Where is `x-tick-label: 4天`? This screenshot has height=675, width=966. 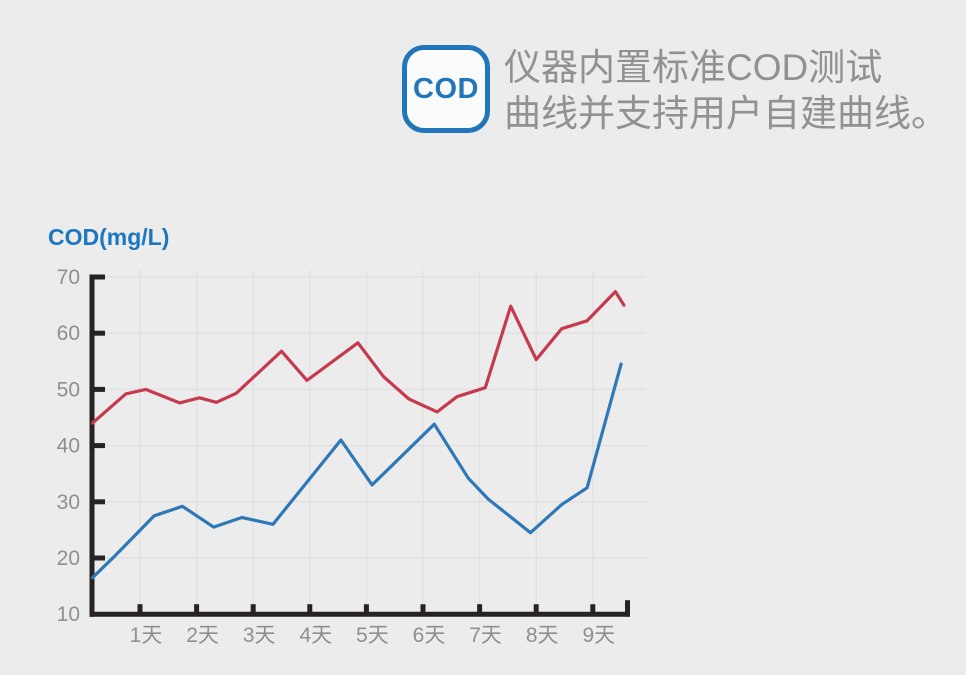
x-tick-label: 4天 is located at coordinates (315, 635).